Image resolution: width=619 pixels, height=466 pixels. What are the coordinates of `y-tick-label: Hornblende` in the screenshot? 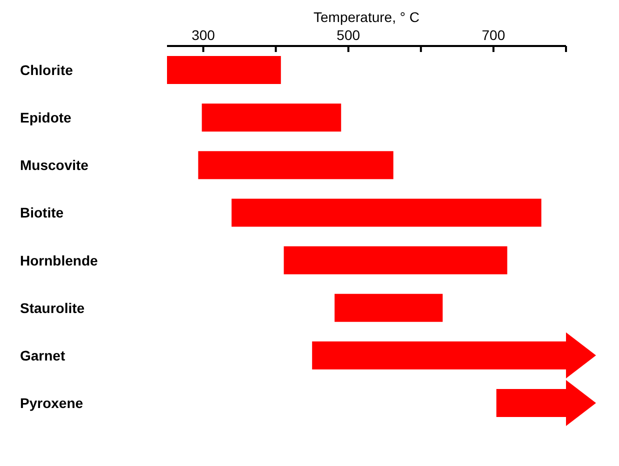 It's located at (59, 260).